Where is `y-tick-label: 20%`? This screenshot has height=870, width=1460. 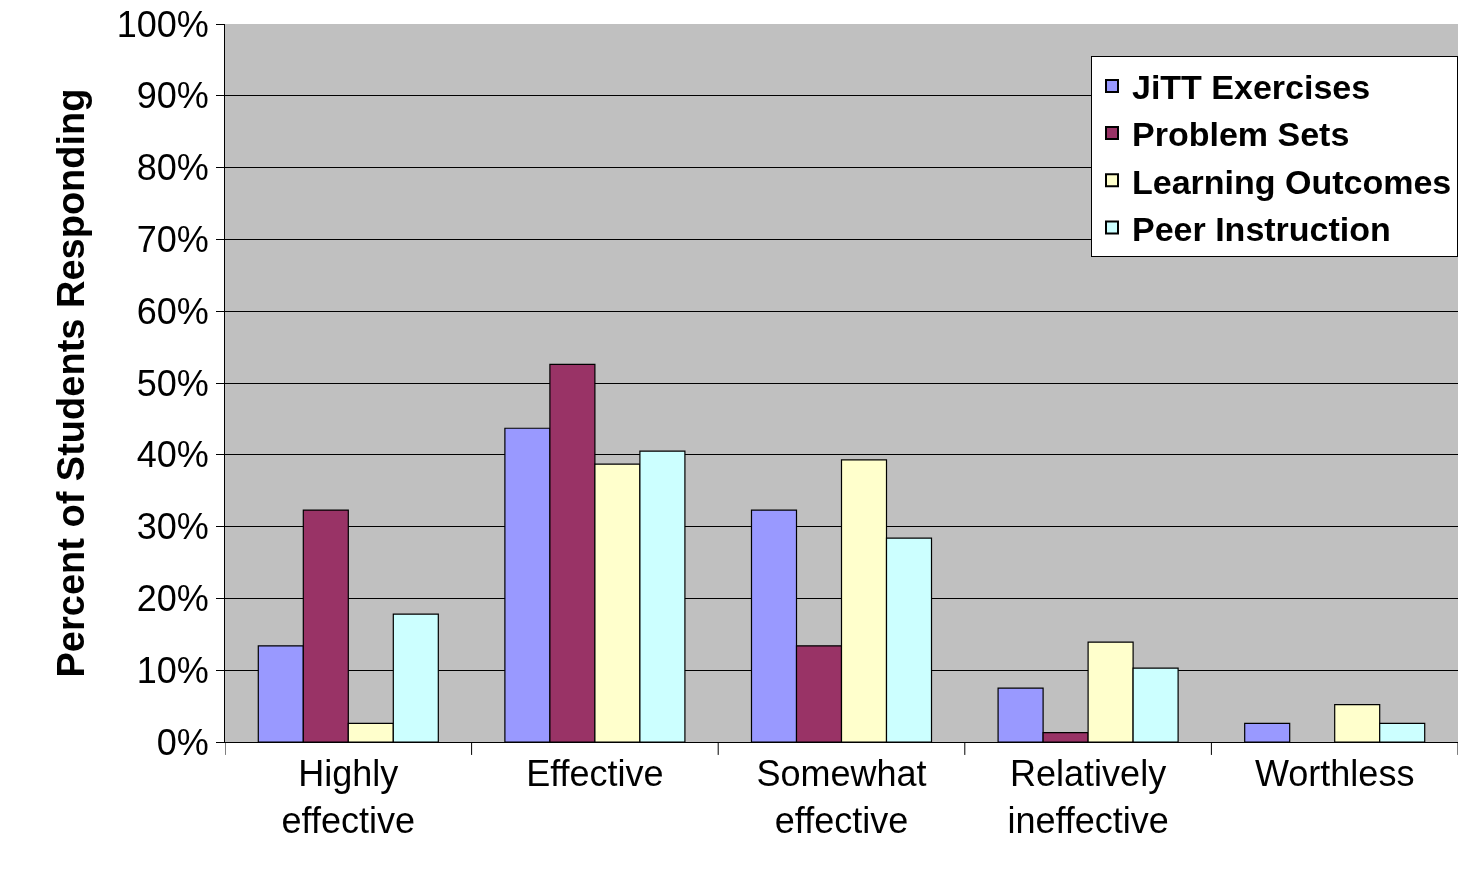
y-tick-label: 20% is located at coordinates (172, 598).